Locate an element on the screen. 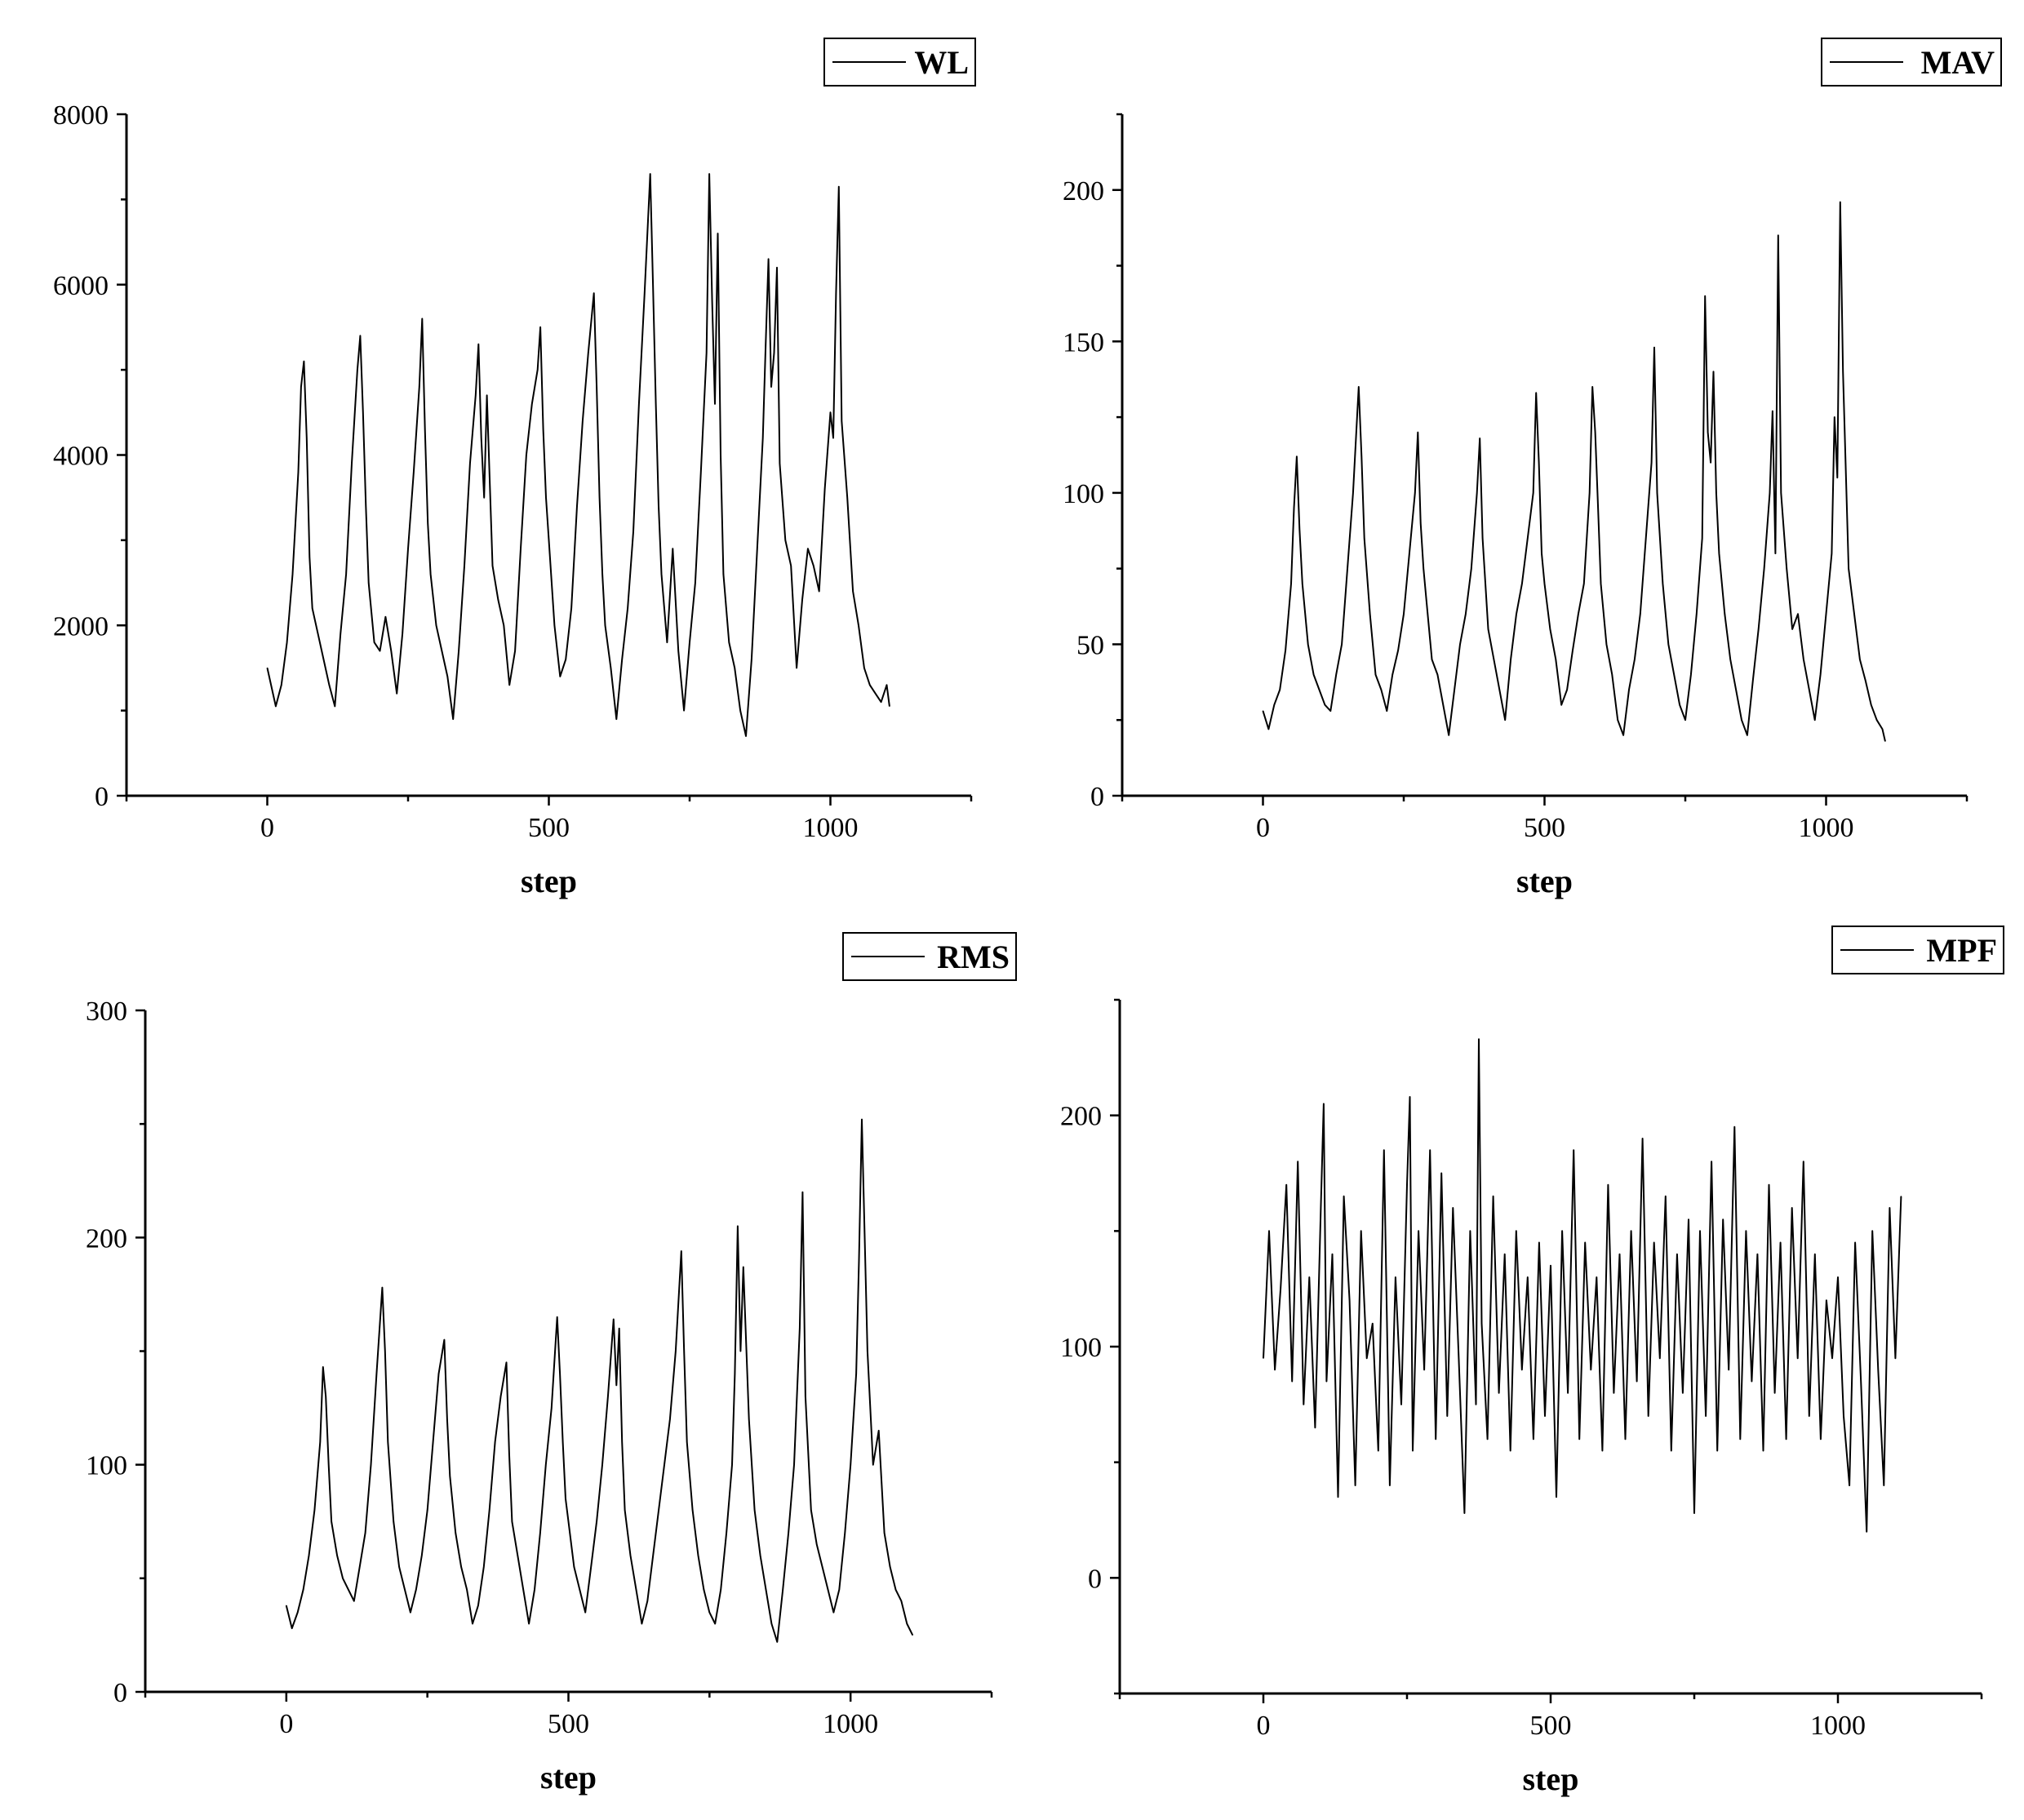 The width and height of the screenshot is (2024, 1820). legend: MPF is located at coordinates (1918, 950).